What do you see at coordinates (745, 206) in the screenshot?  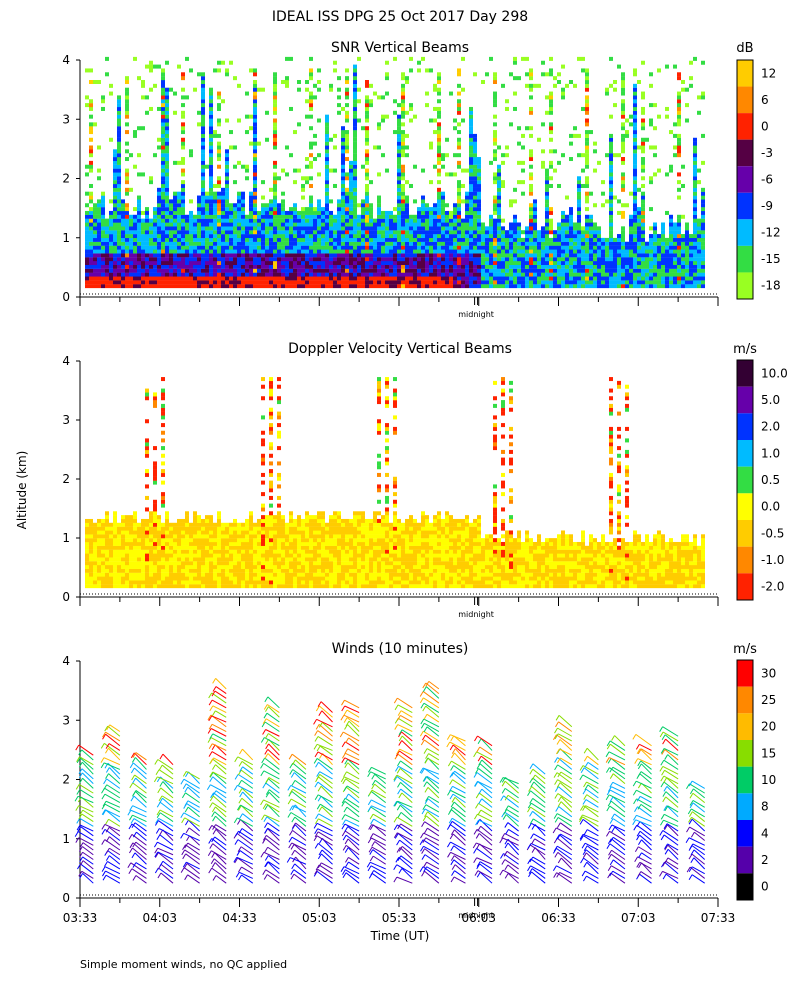 I see `snr-colorbar-swatch` at bounding box center [745, 206].